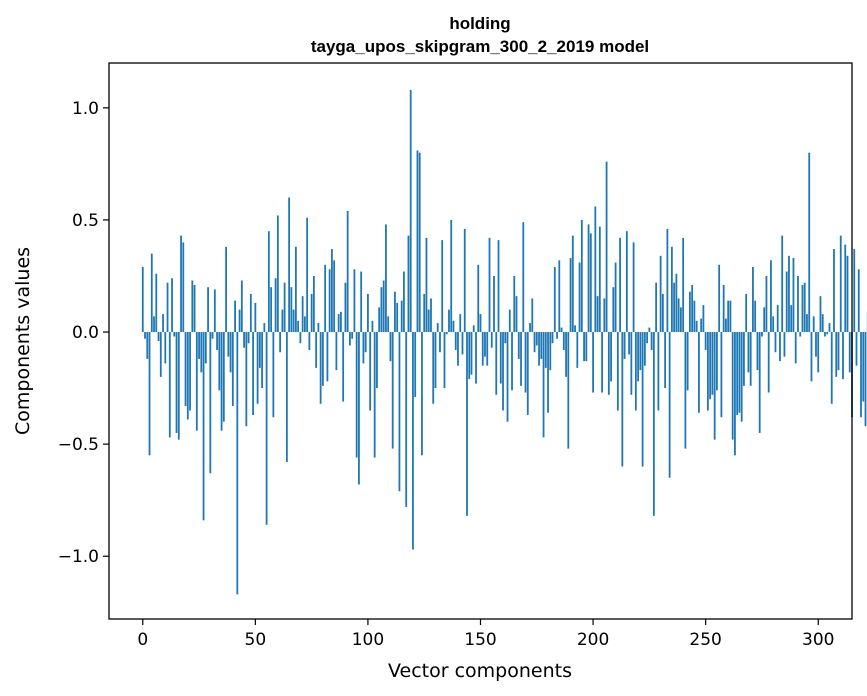 The image size is (867, 696). What do you see at coordinates (142, 640) in the screenshot?
I see `x-tick-label: 0` at bounding box center [142, 640].